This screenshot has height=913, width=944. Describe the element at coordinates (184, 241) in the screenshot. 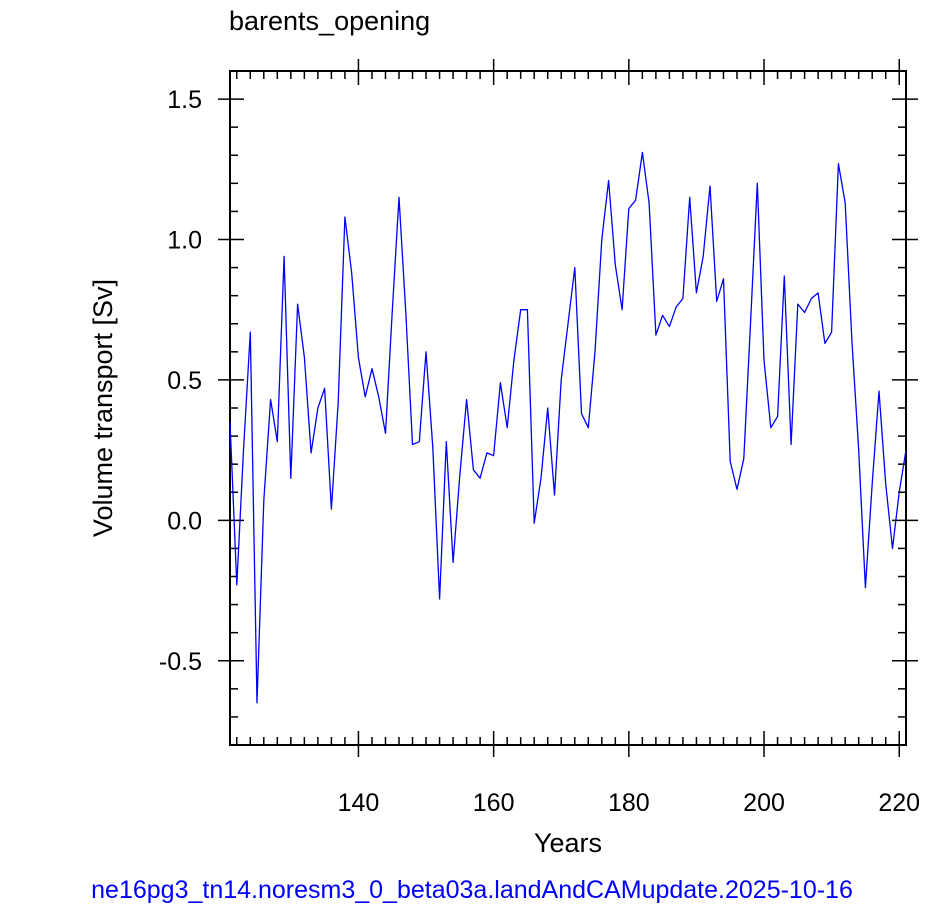

I see `y-tick-label: 1.0` at that location.